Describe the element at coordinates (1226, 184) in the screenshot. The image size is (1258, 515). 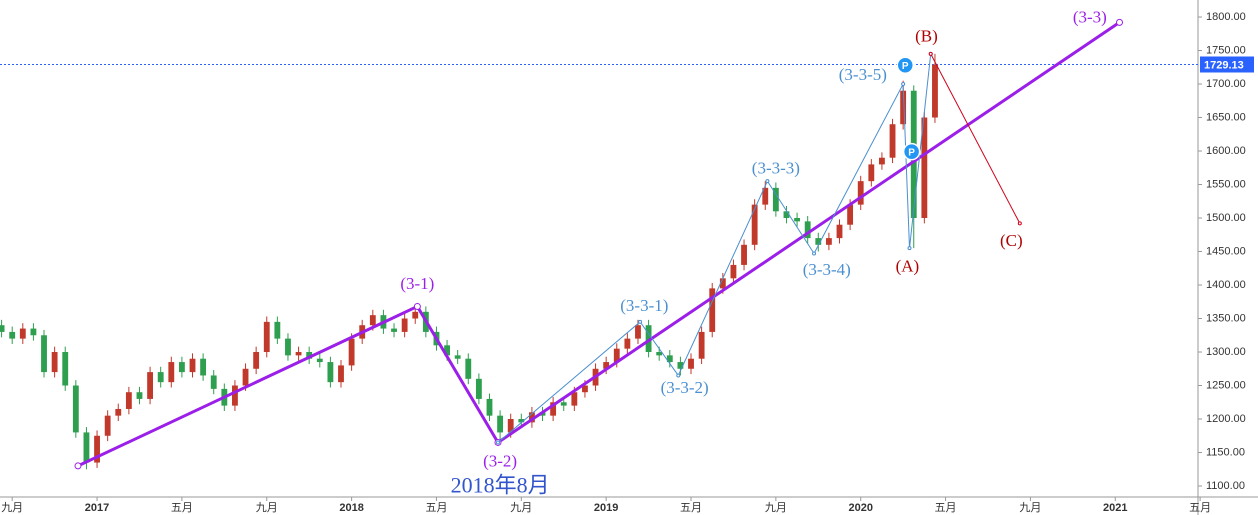
I see `y-tick-label: 1550.00` at that location.